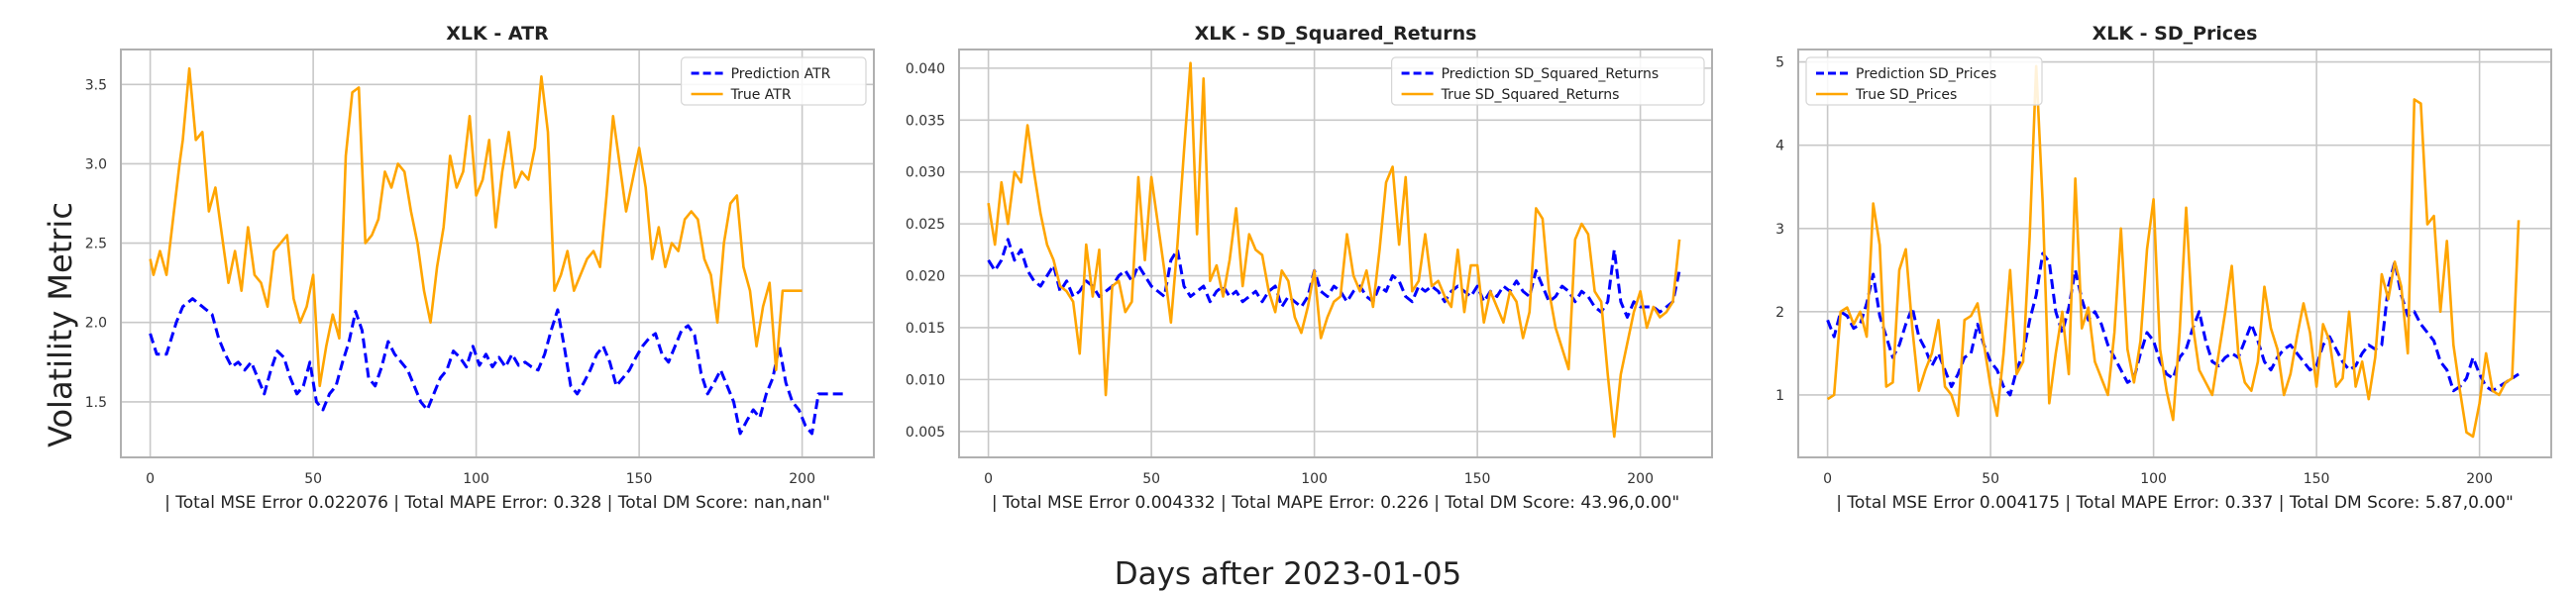 This screenshot has height=594, width=2576. I want to click on y-tick-label: 1, so click(1779, 396).